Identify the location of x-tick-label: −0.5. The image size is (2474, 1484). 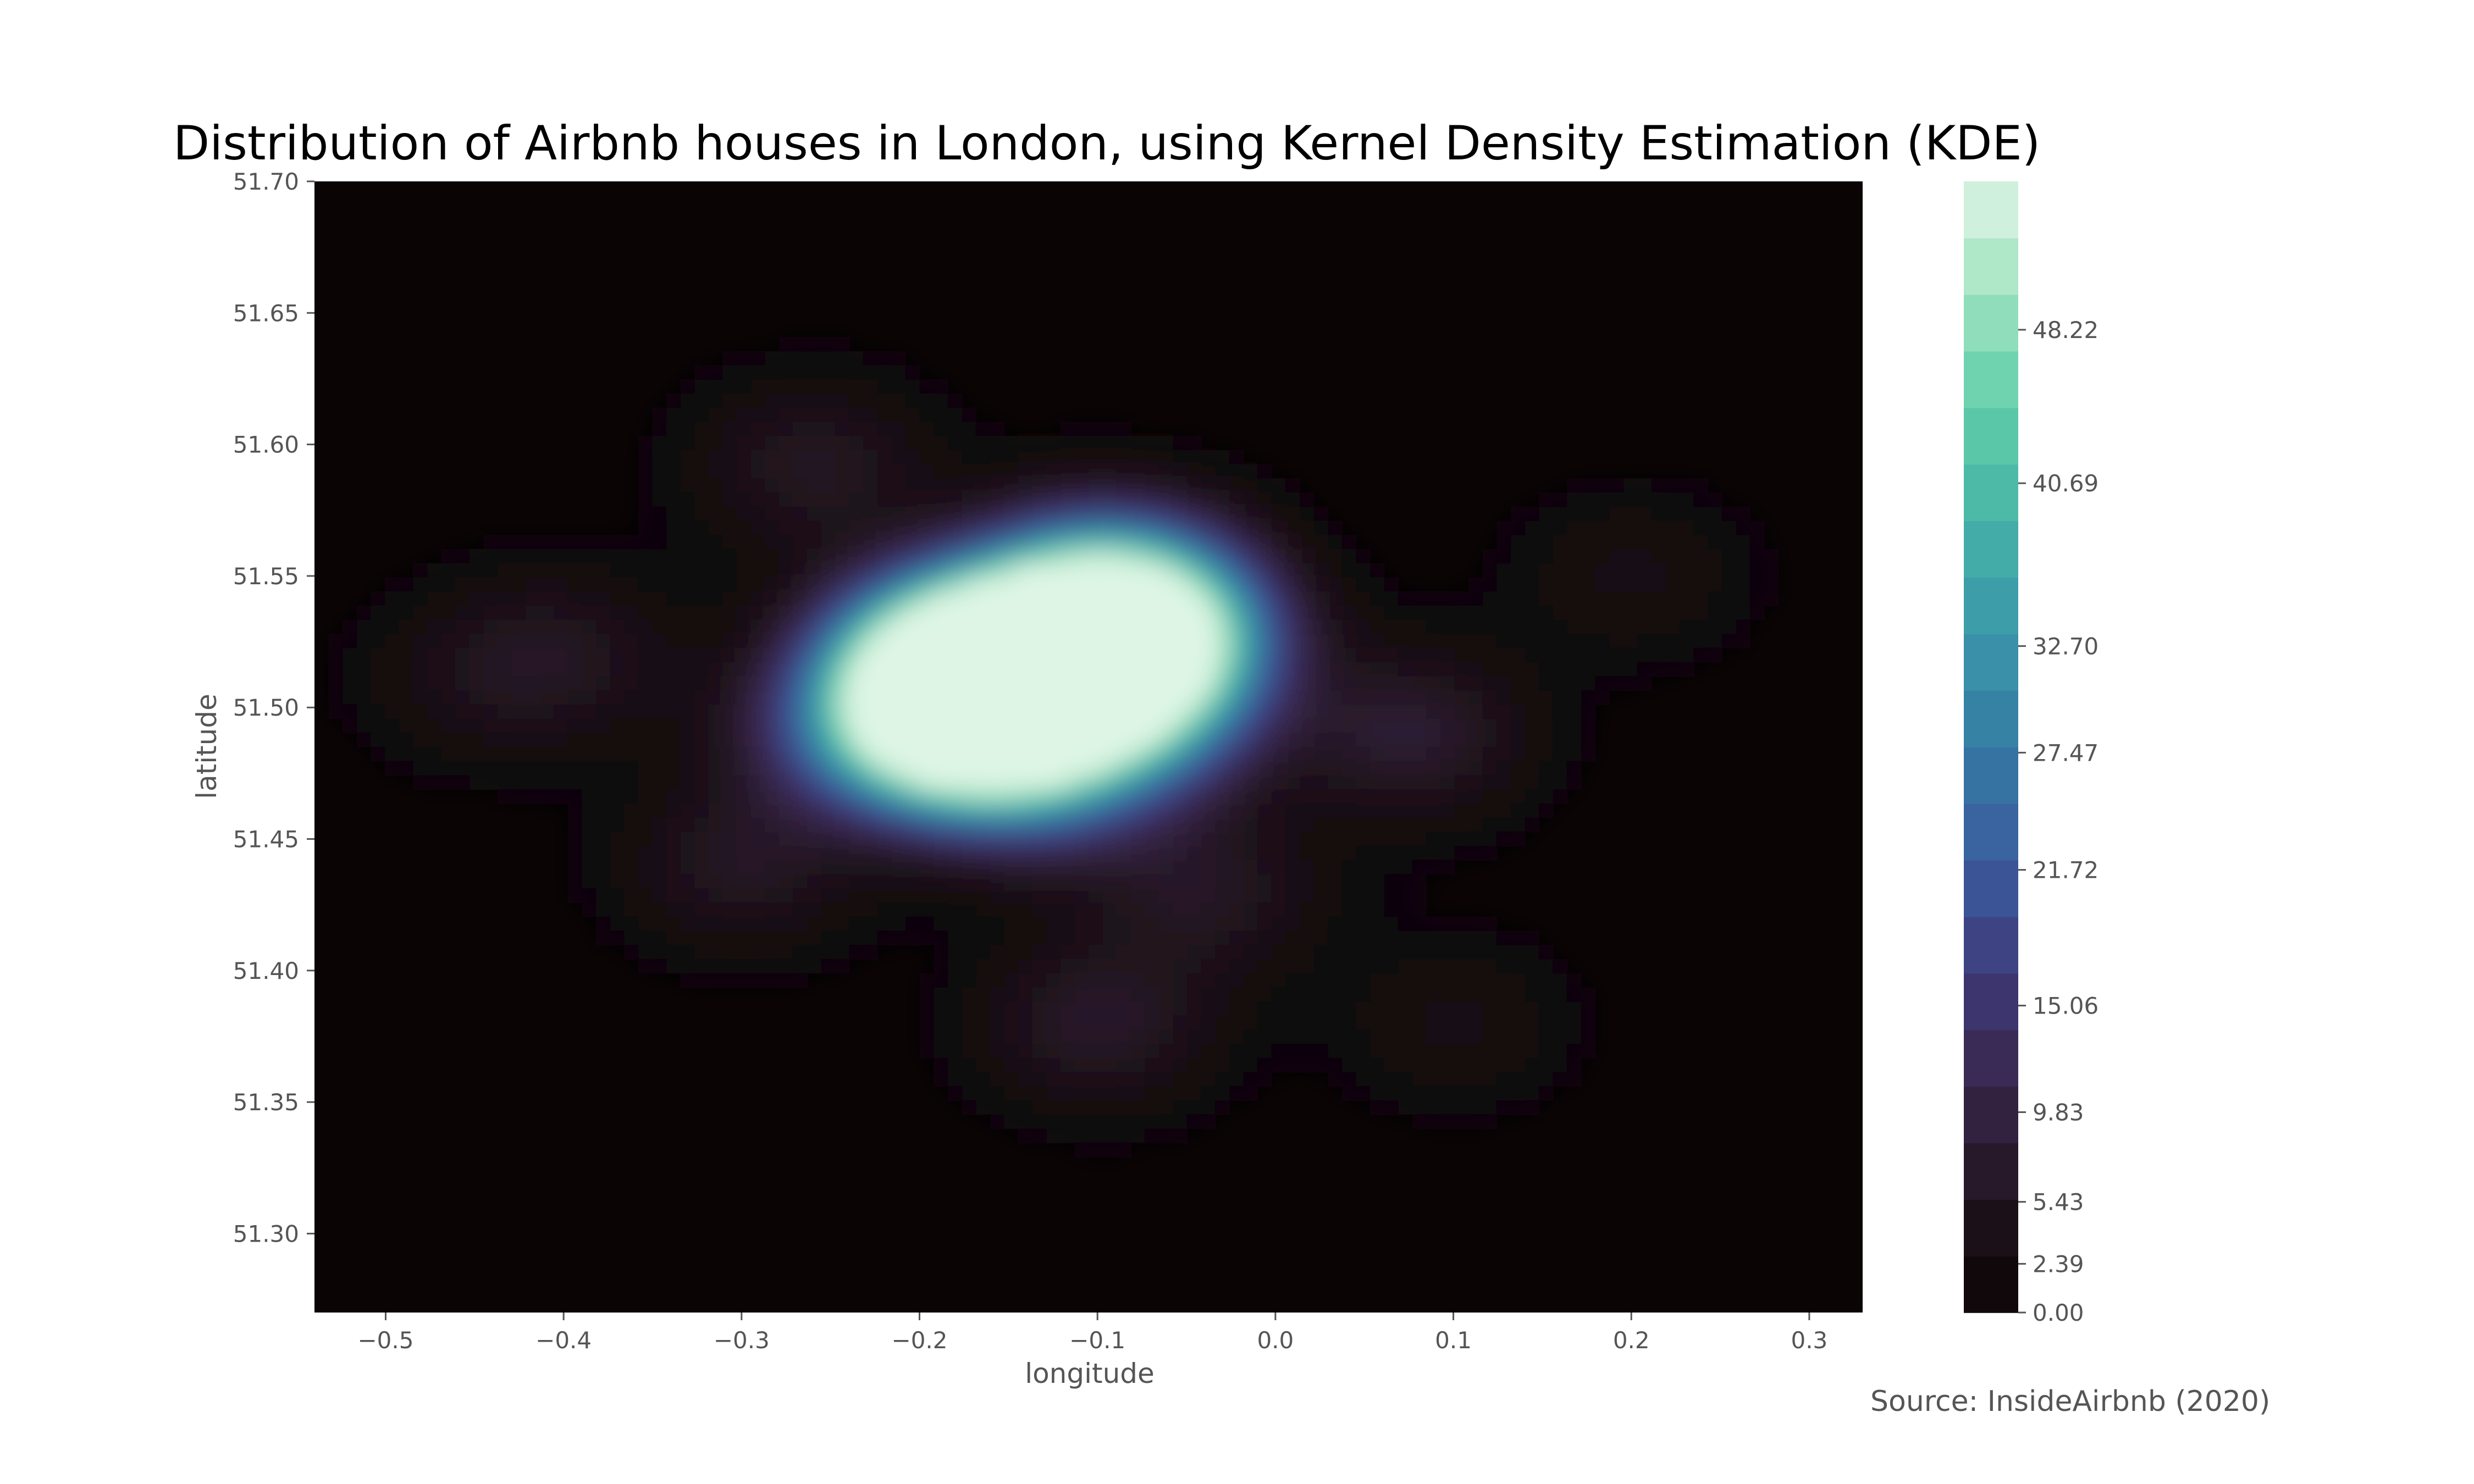
(385, 1340).